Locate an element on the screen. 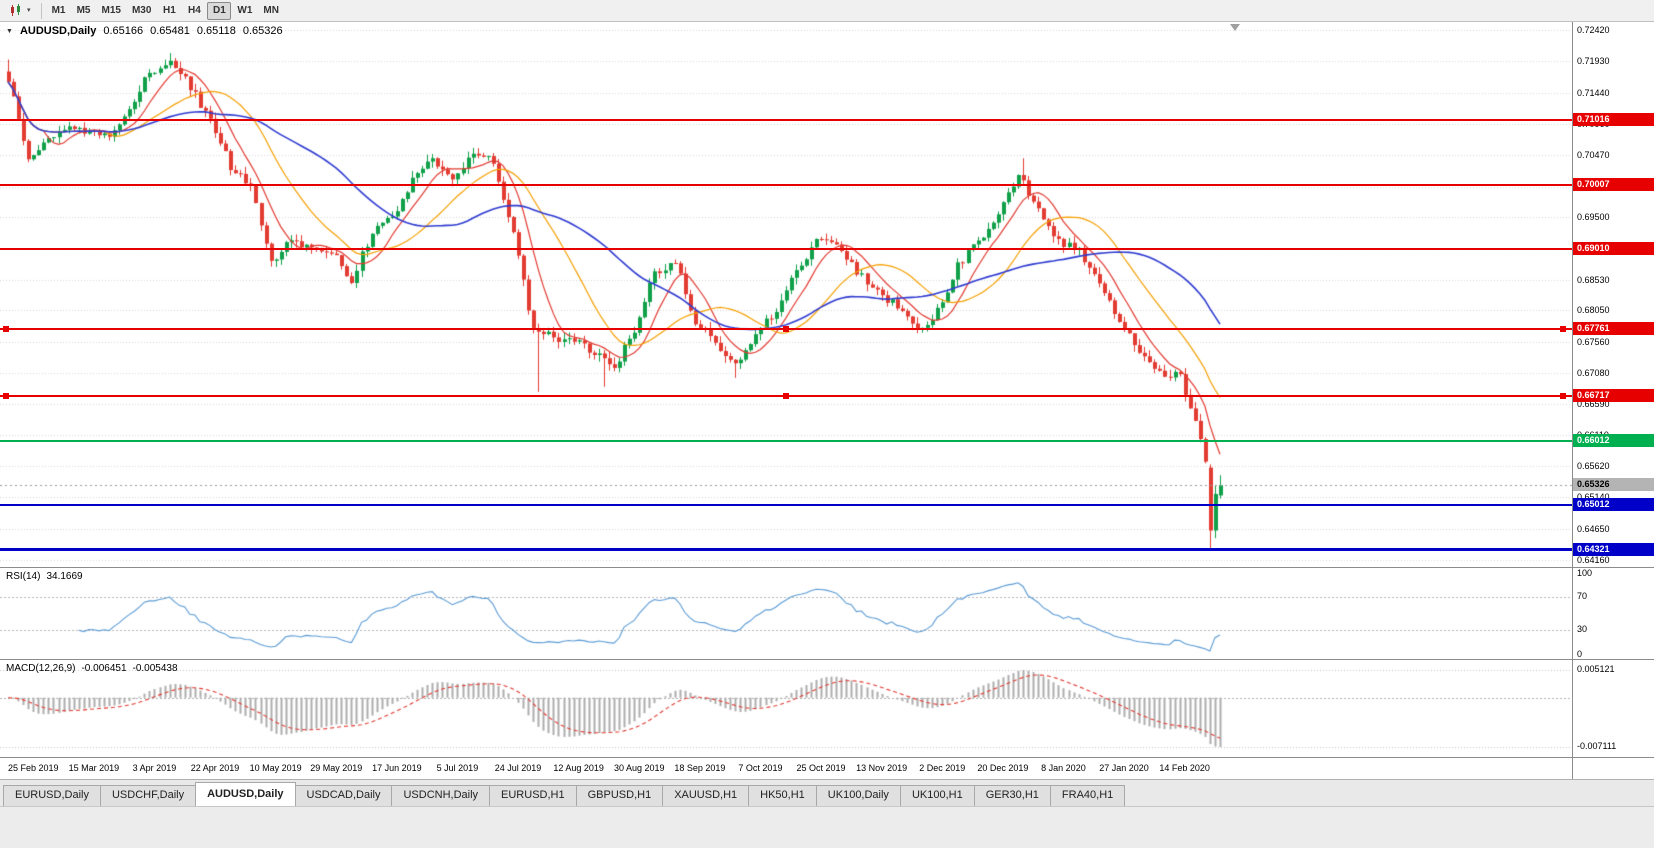 The width and height of the screenshot is (1654, 848). chart-tab-usdchf-daily: USDCHF,Daily is located at coordinates (148, 795).